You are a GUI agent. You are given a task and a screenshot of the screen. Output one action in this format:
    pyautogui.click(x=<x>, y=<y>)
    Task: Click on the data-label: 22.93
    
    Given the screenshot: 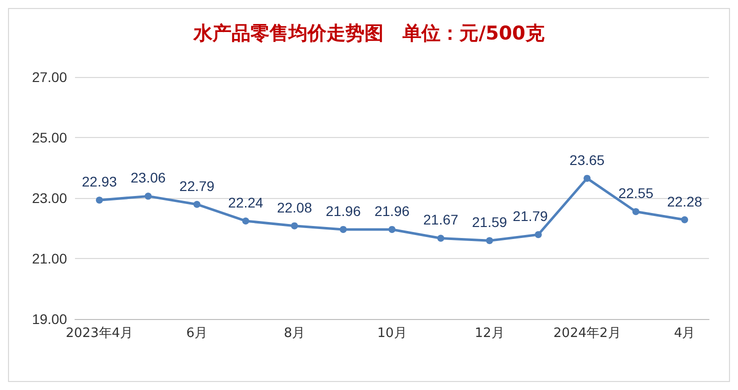 What is the action you would take?
    pyautogui.click(x=100, y=182)
    